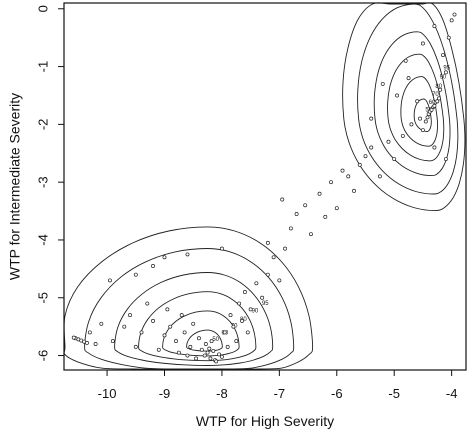 This screenshot has width=474, height=439. I want to click on y-tick-label: -1, so click(42, 67).